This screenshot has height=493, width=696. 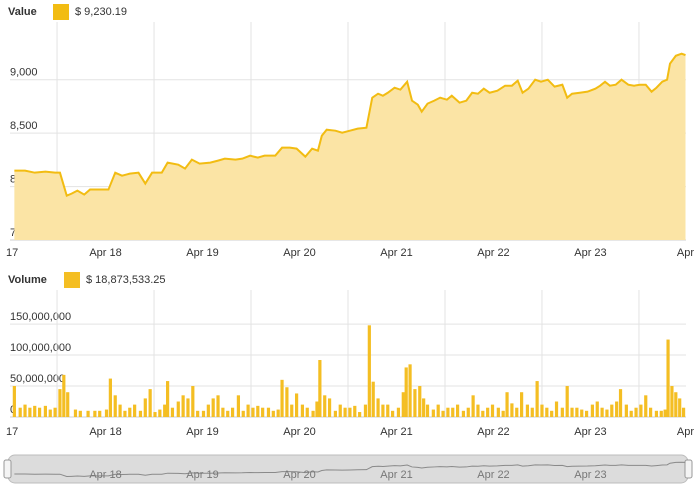 What do you see at coordinates (22, 12) in the screenshot?
I see `legend-title: Value` at bounding box center [22, 12].